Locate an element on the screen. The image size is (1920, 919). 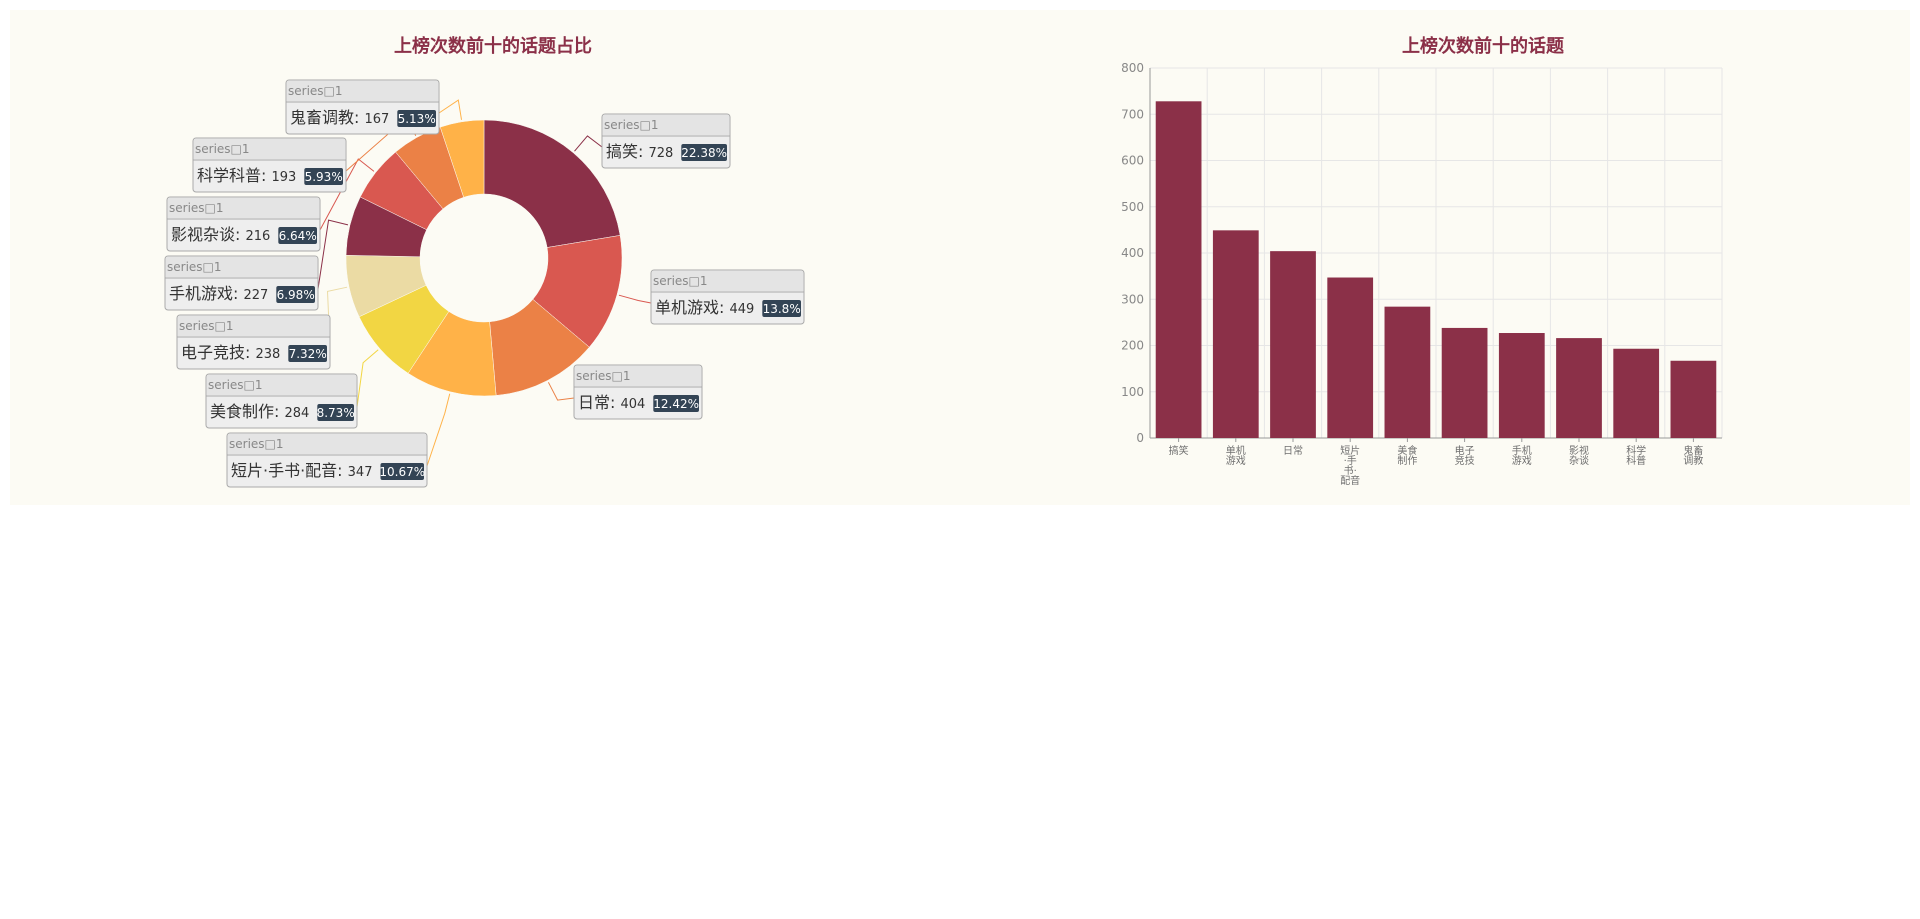
pie-label-percent: 10.67% is located at coordinates (402, 472).